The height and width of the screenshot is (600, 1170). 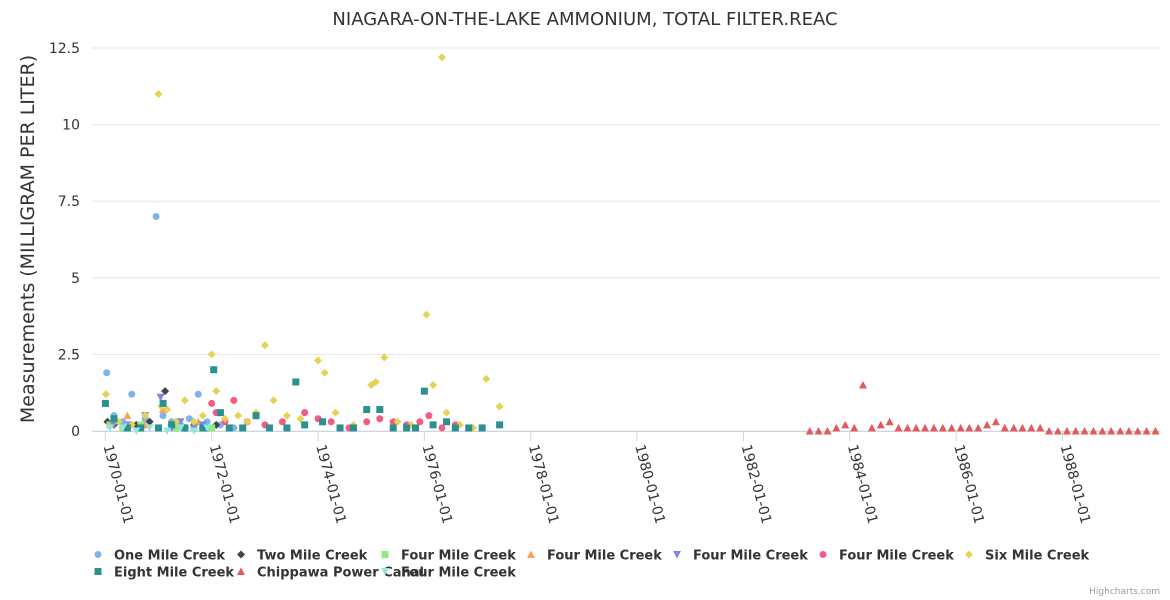 I want to click on legend-label: Chippawa Power Canal, so click(x=340, y=573).